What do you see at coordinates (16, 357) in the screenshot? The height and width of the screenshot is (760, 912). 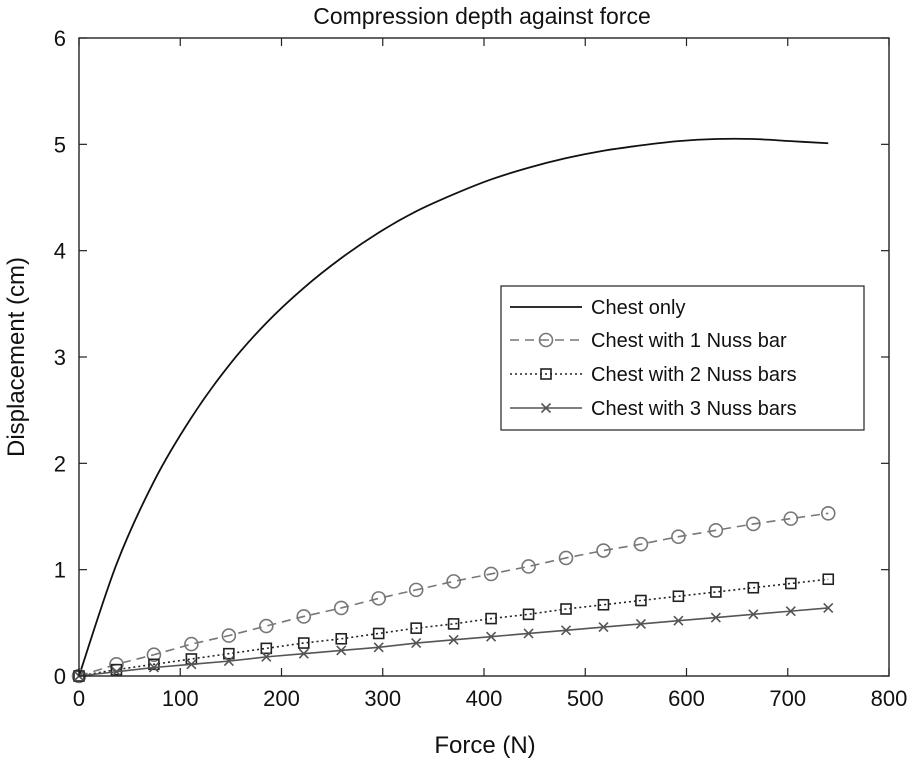 I see `y-axis-label: Displacement (cm)` at bounding box center [16, 357].